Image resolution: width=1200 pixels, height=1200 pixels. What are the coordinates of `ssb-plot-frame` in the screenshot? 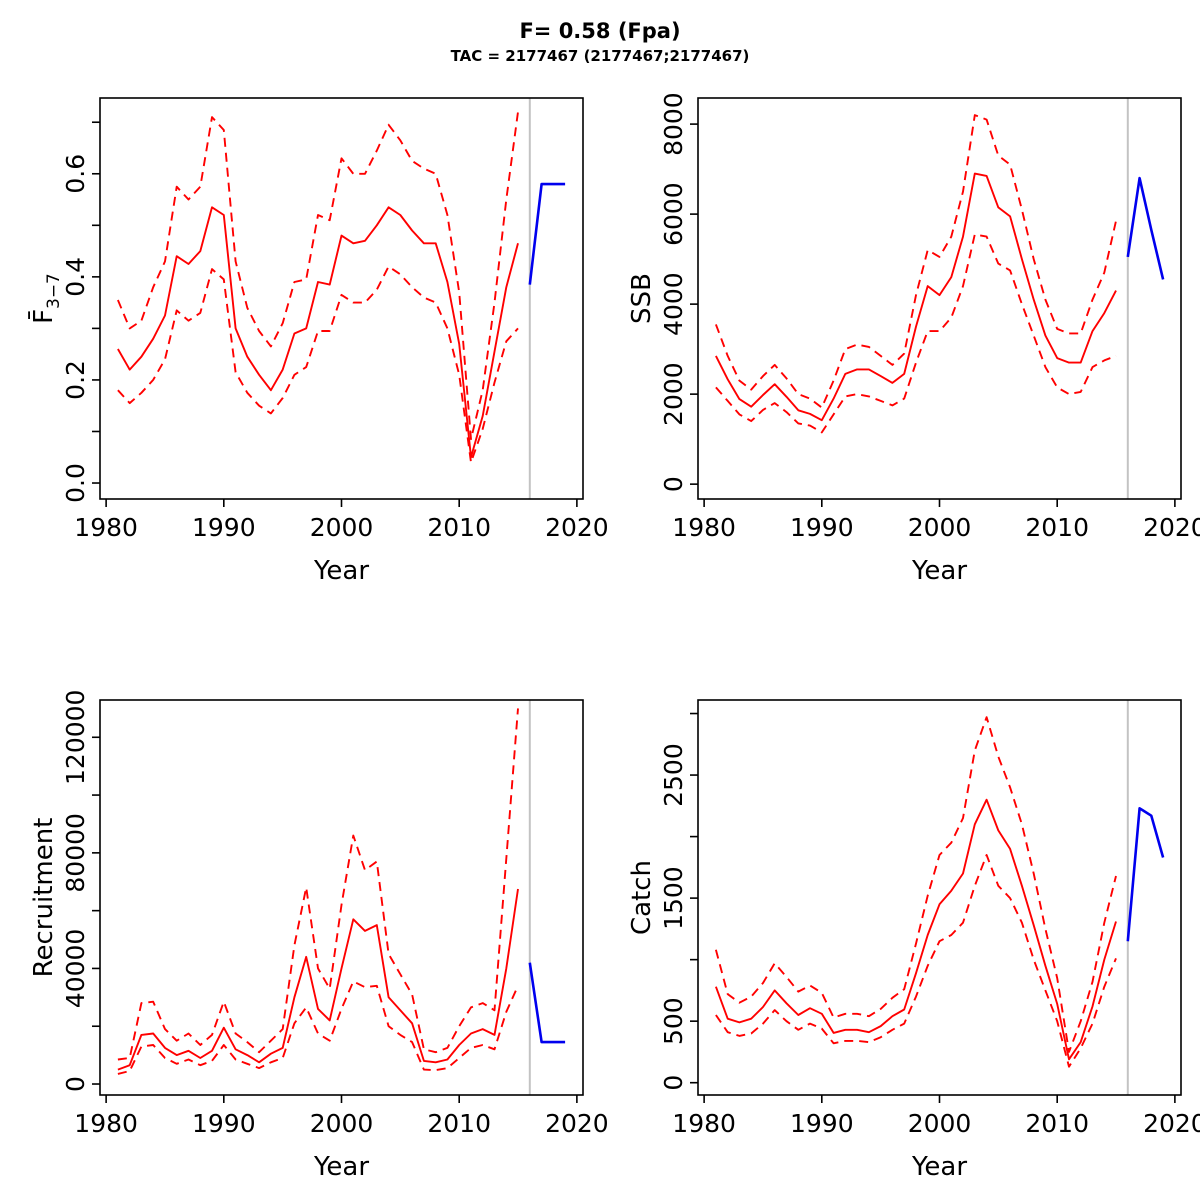 It's located at (939, 298).